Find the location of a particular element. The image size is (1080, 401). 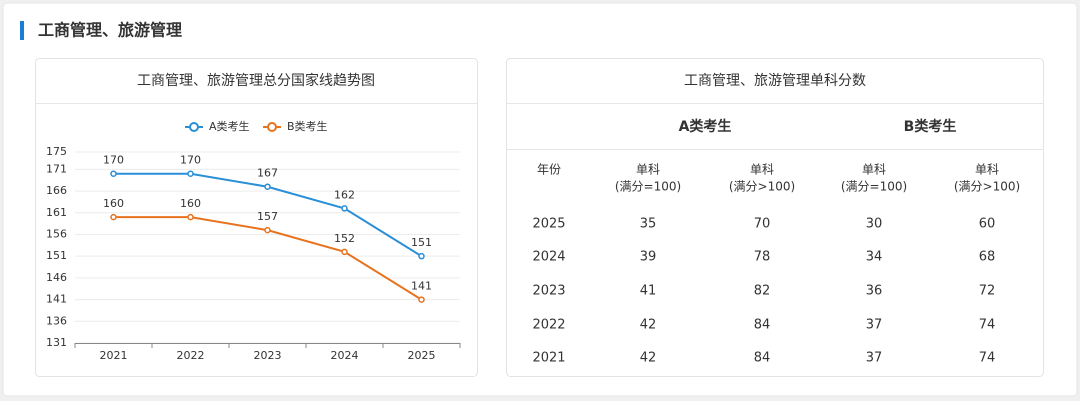

legend-label: A类考生 is located at coordinates (229, 126).